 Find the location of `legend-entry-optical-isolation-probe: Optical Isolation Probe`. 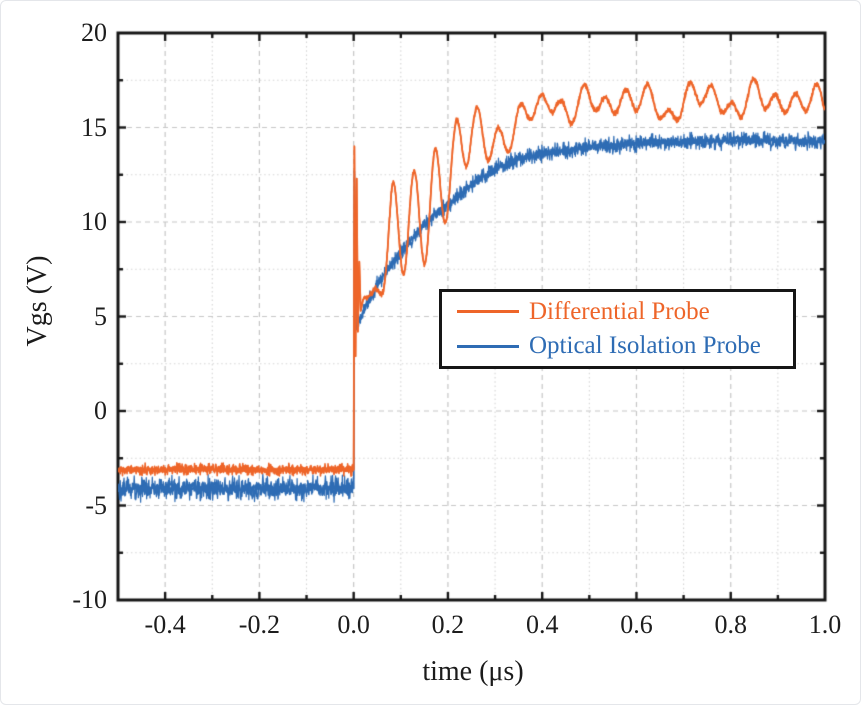

legend-entry-optical-isolation-probe: Optical Isolation Probe is located at coordinates (625, 346).